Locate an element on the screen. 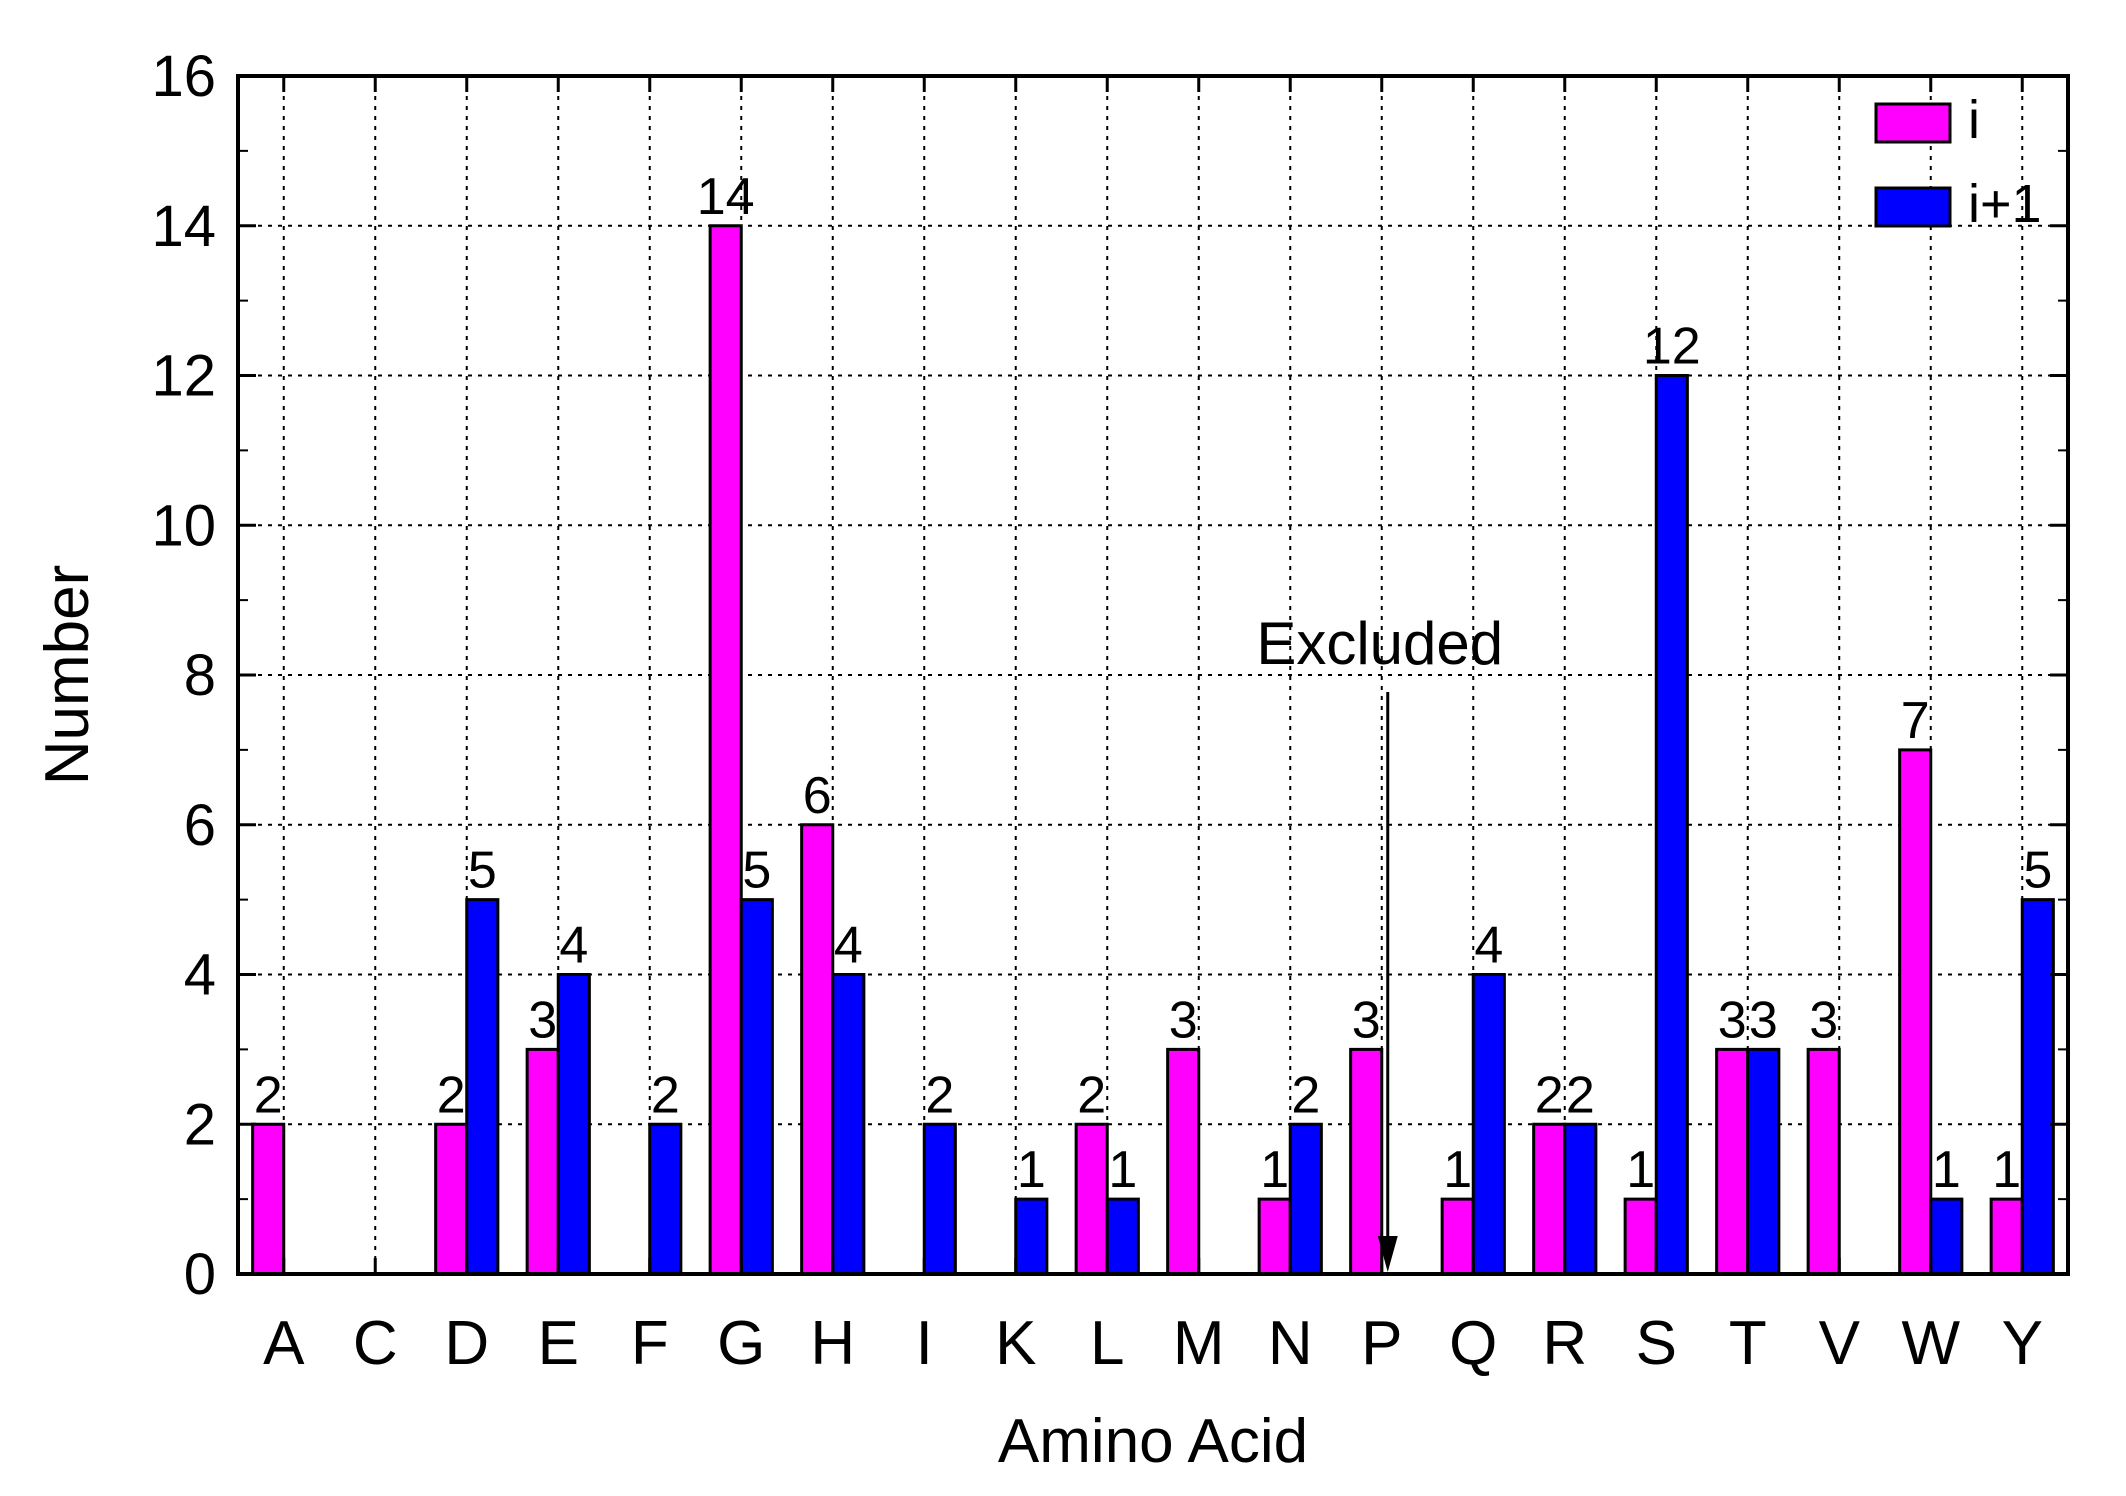 The image size is (2126, 1496). x-tick-label: S is located at coordinates (1656, 1343).